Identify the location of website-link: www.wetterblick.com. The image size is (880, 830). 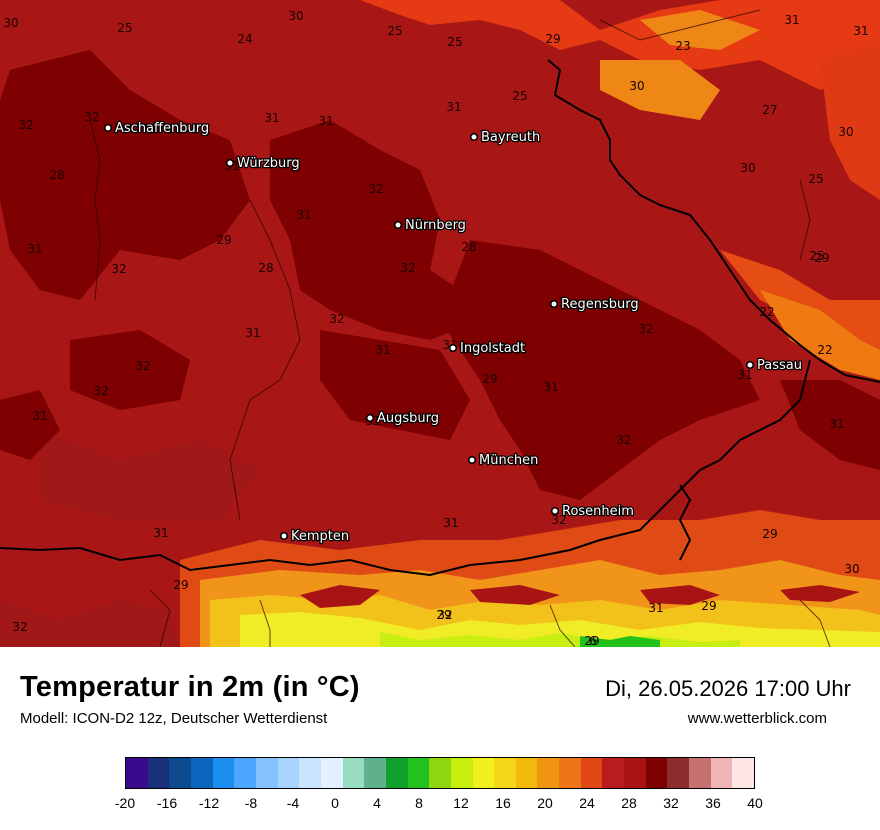
(757, 718).